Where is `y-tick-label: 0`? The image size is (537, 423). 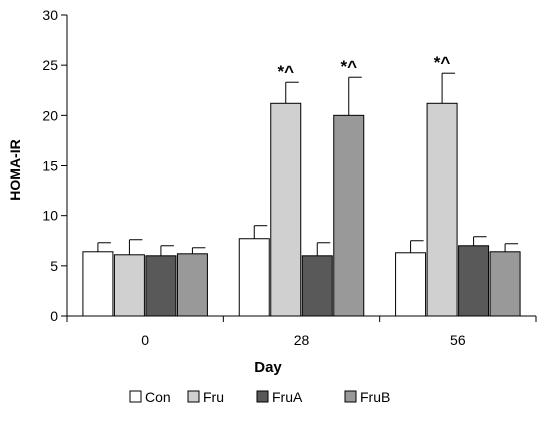 y-tick-label: 0 is located at coordinates (54, 316).